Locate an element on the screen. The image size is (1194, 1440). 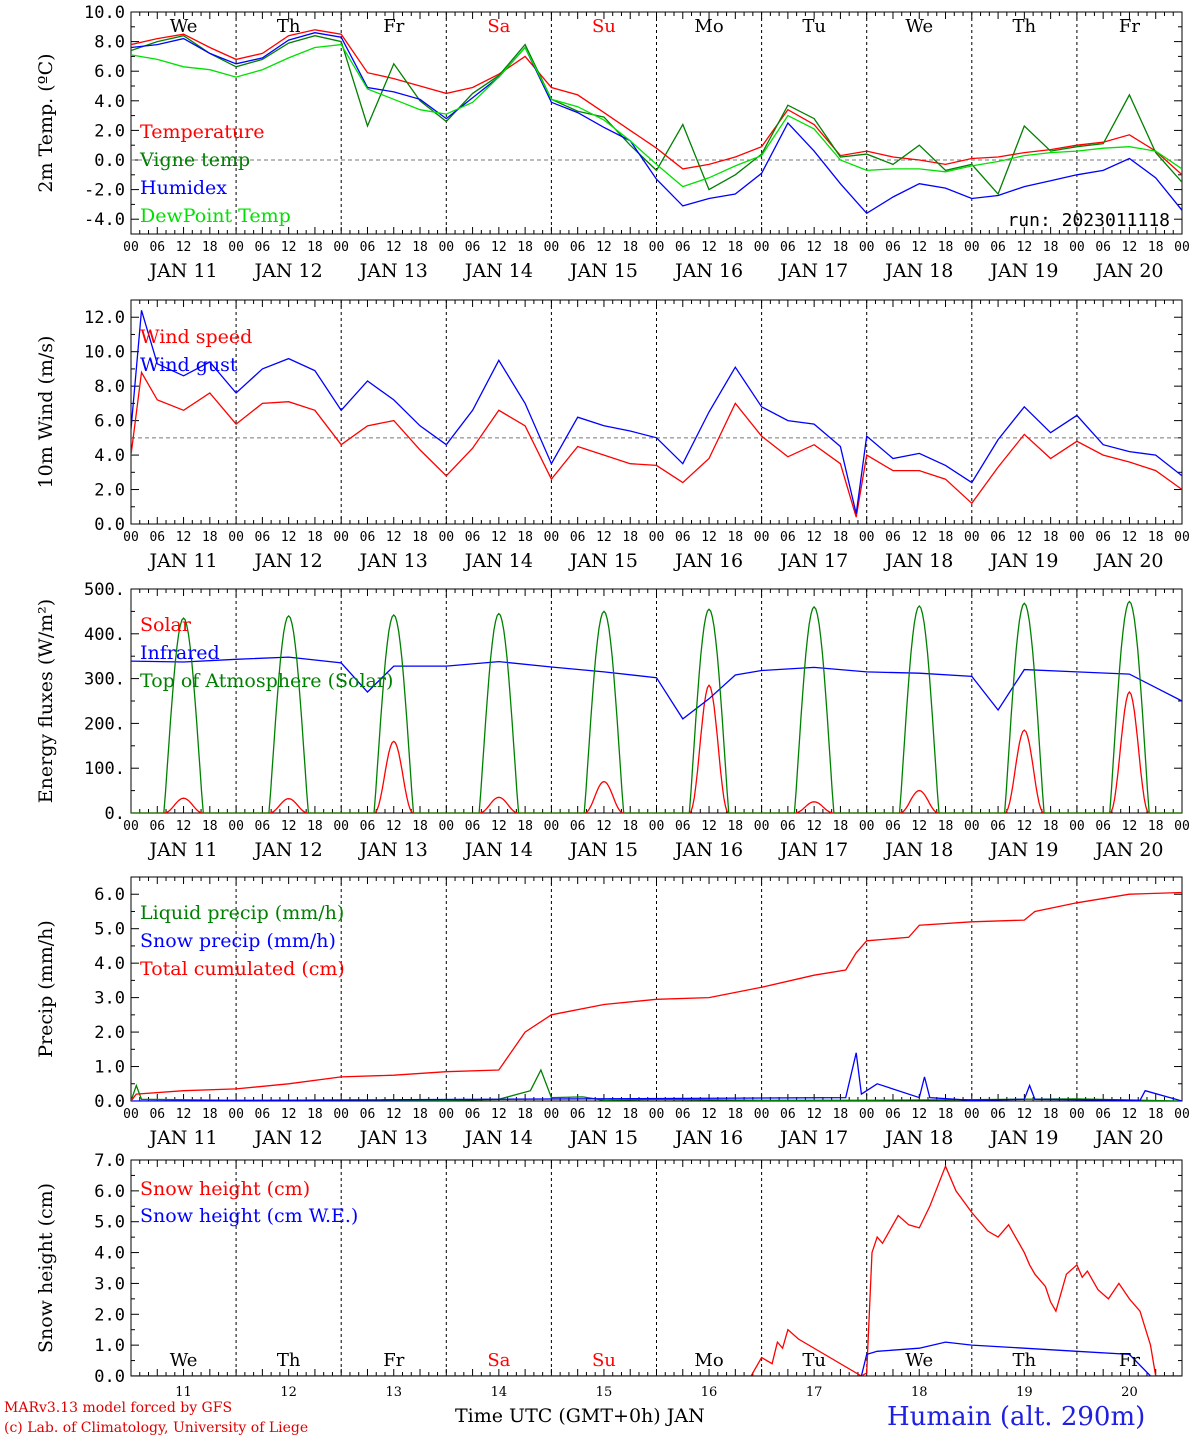
y-axis-label: 10m Wind (m/s) is located at coordinates (46, 412).